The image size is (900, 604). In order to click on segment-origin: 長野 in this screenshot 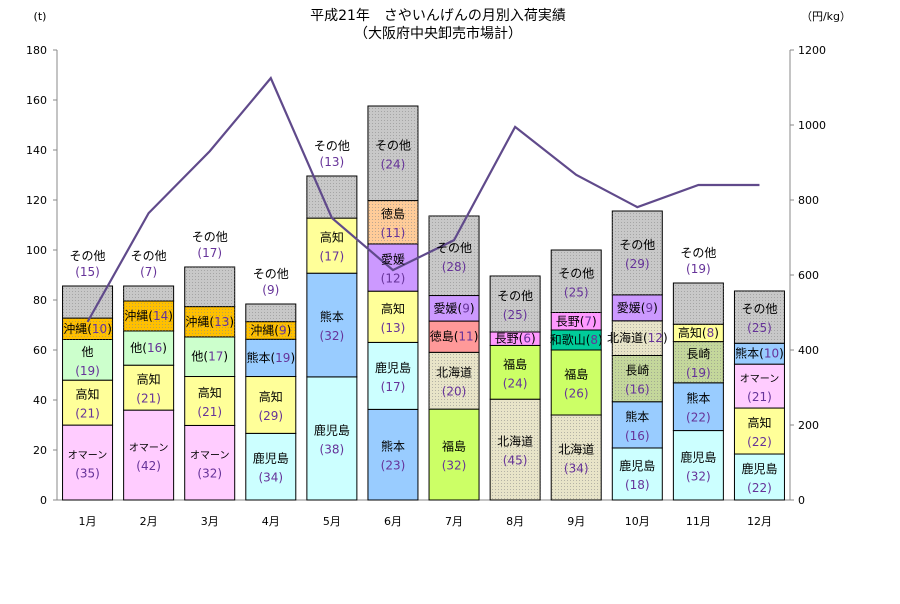, I will do `click(568, 321)`.